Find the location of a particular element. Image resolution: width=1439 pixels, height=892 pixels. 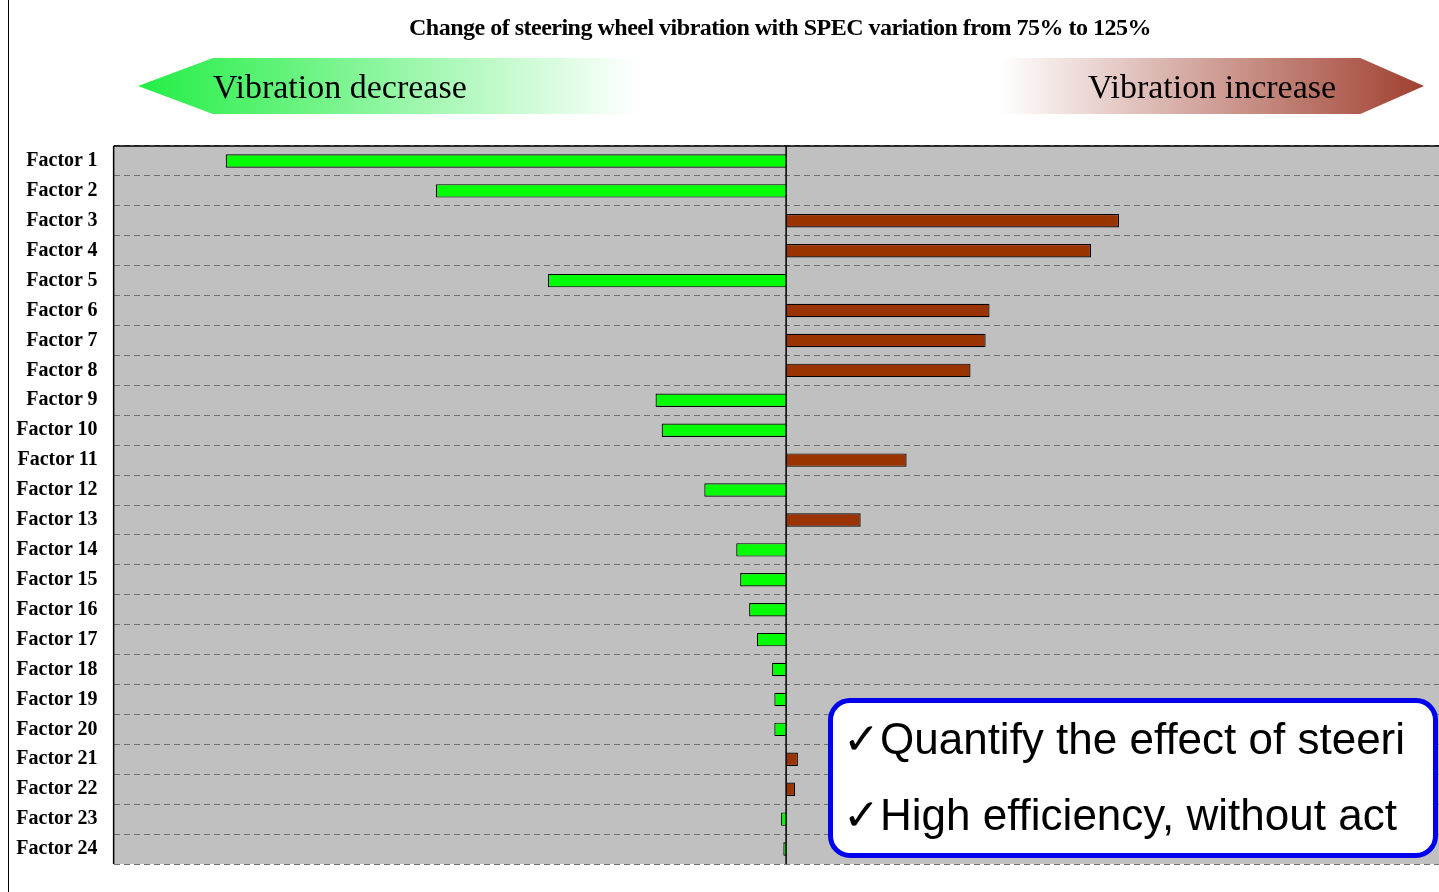

y-tick-label: Factor 21 is located at coordinates (57, 757).